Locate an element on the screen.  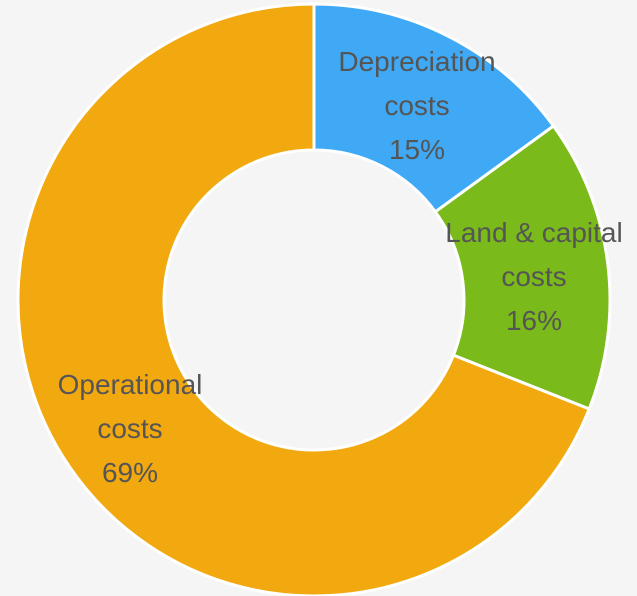
segment-label: Operational costs 69% is located at coordinates (130, 429).